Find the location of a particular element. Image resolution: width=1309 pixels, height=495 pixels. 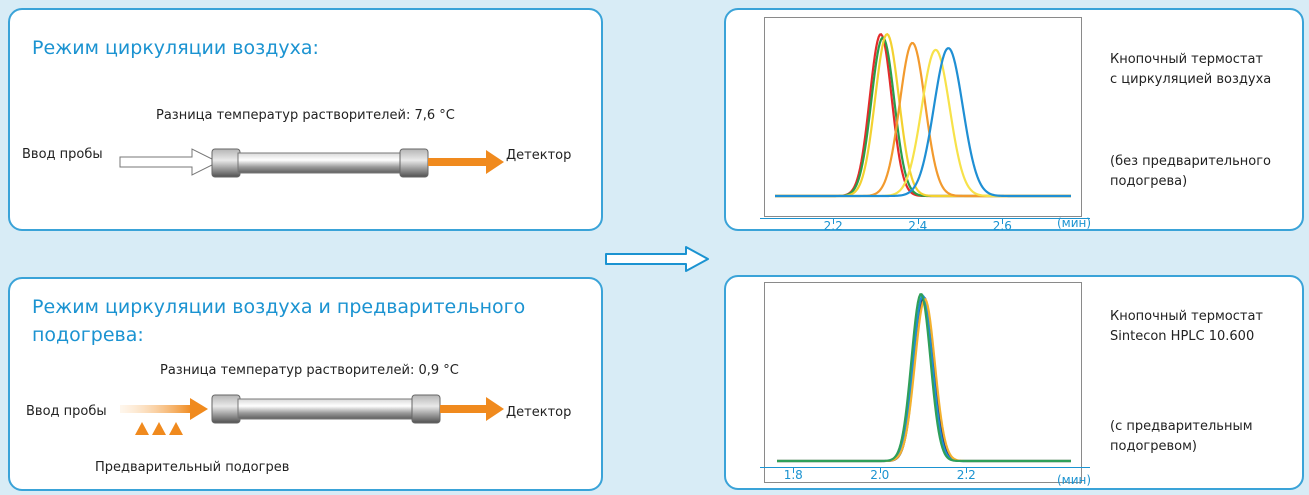

preheat-triangles is located at coordinates (159, 428).